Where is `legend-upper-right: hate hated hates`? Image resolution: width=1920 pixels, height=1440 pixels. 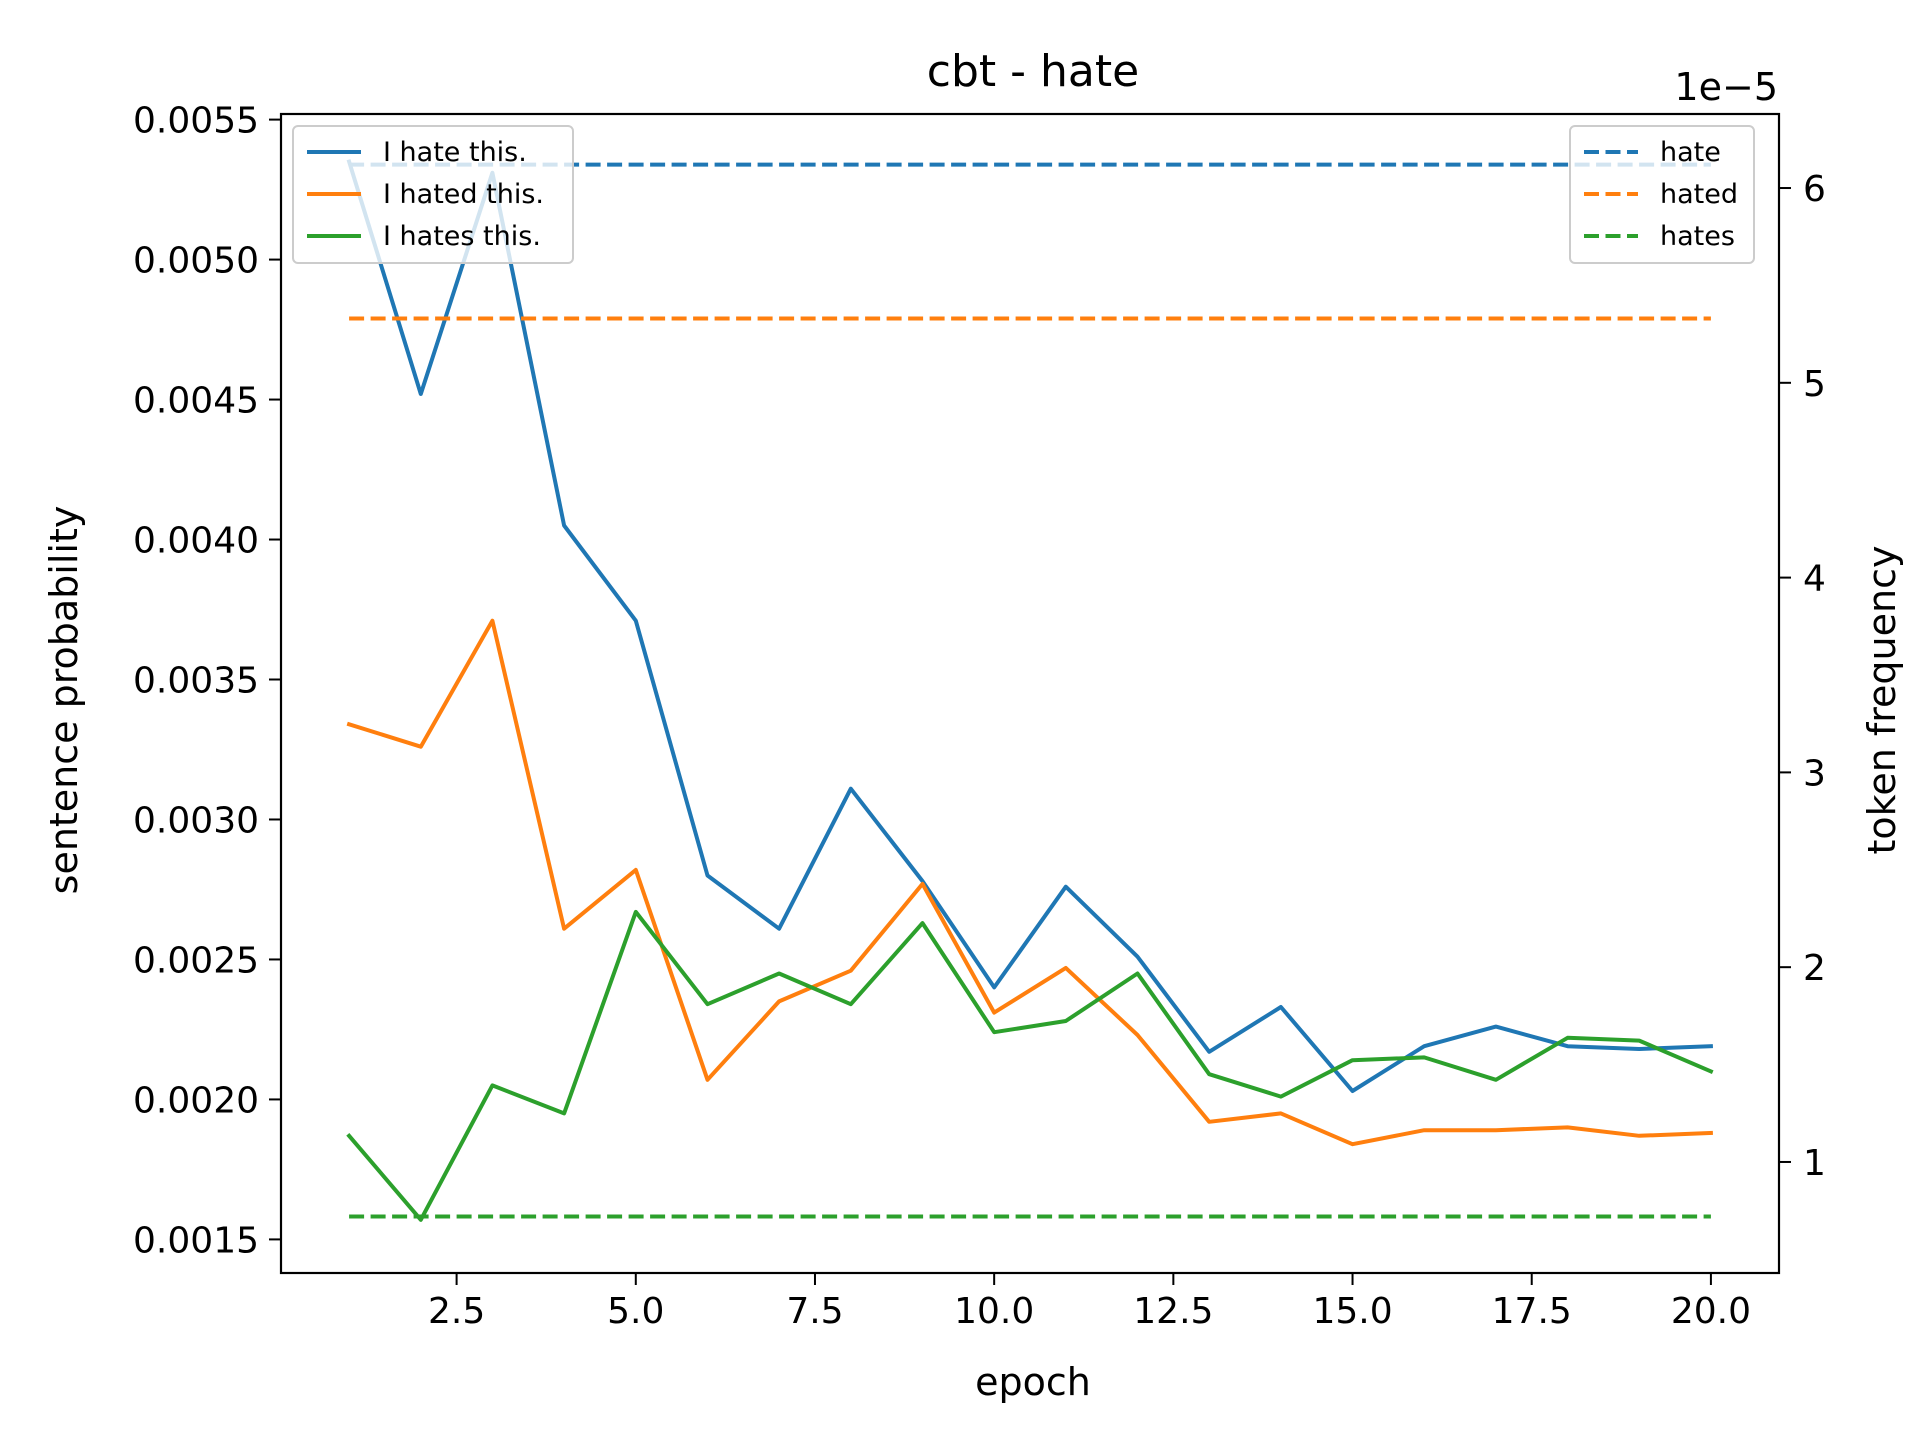
legend-upper-right: hate hated hates is located at coordinates (1662, 194).